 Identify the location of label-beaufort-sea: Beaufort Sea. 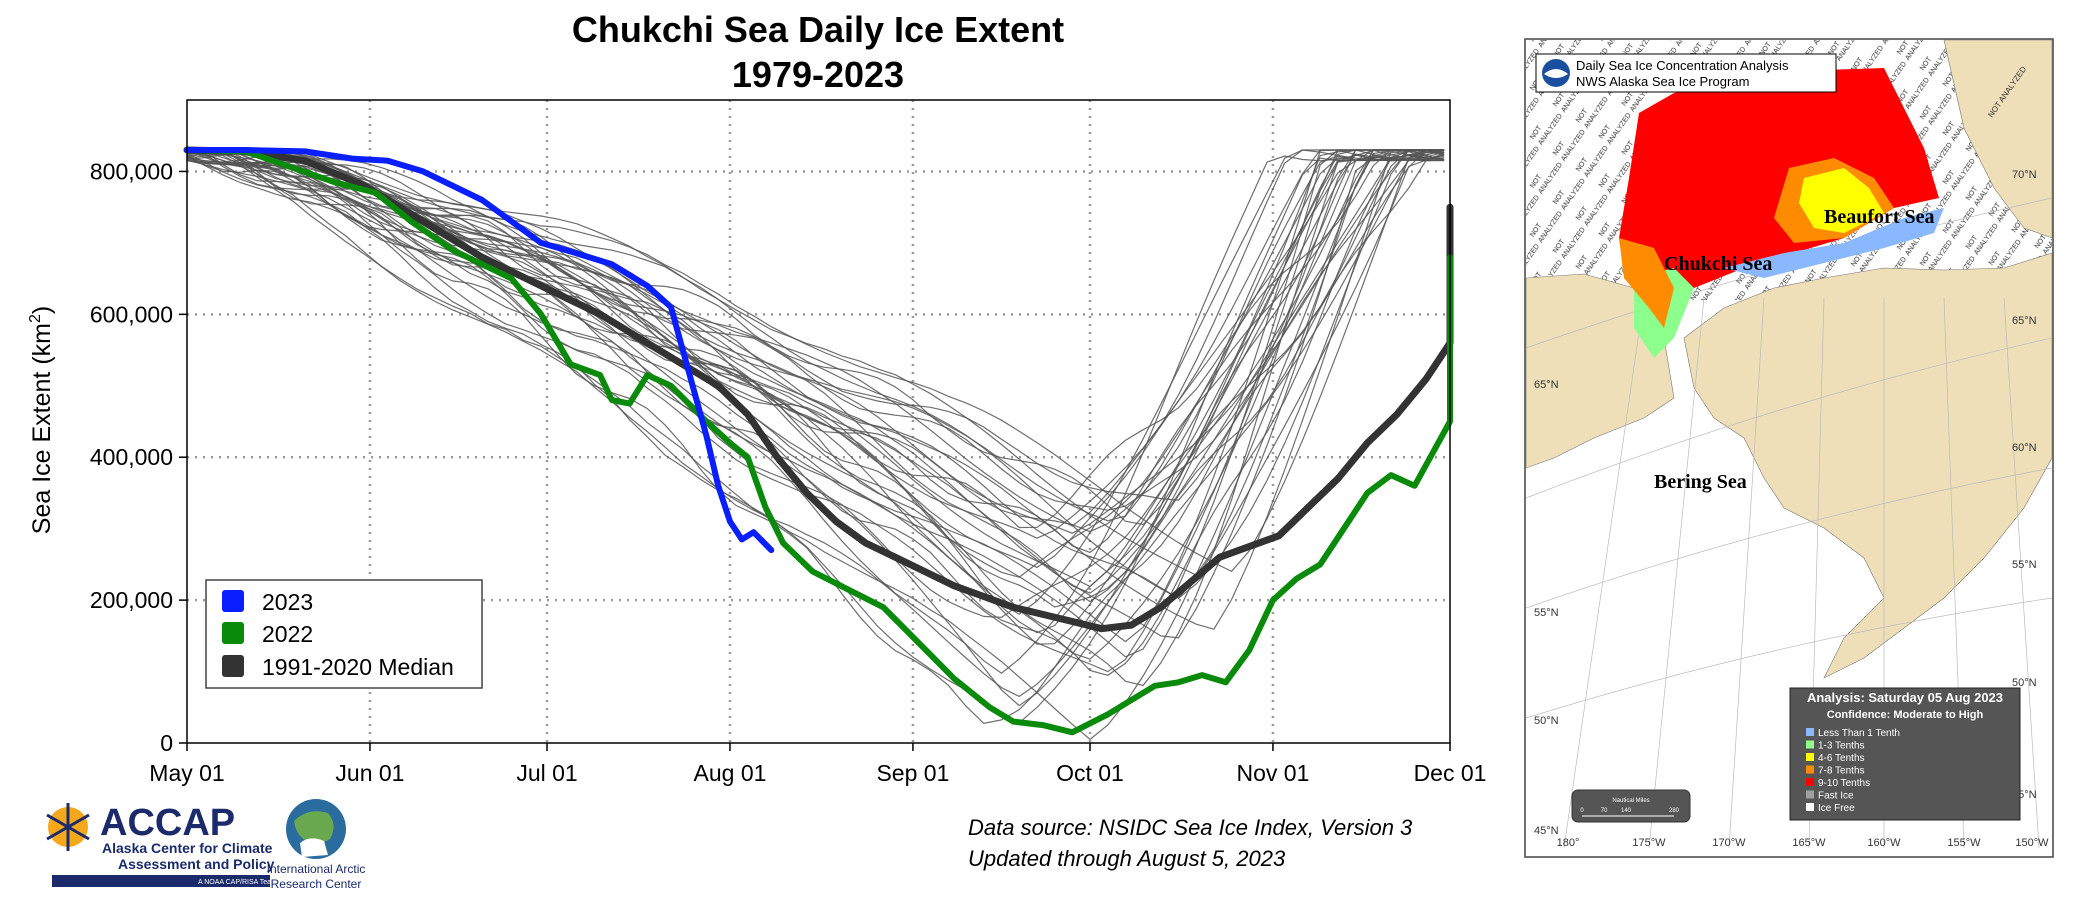
(1879, 217).